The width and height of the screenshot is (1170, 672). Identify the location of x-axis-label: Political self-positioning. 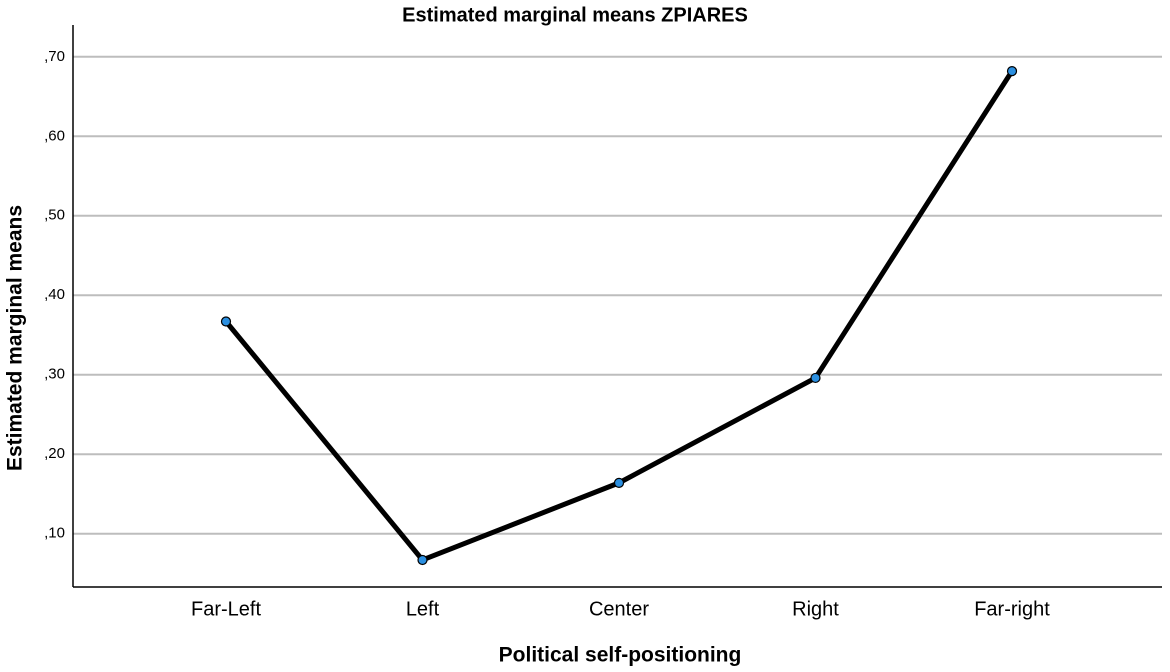
(620, 655).